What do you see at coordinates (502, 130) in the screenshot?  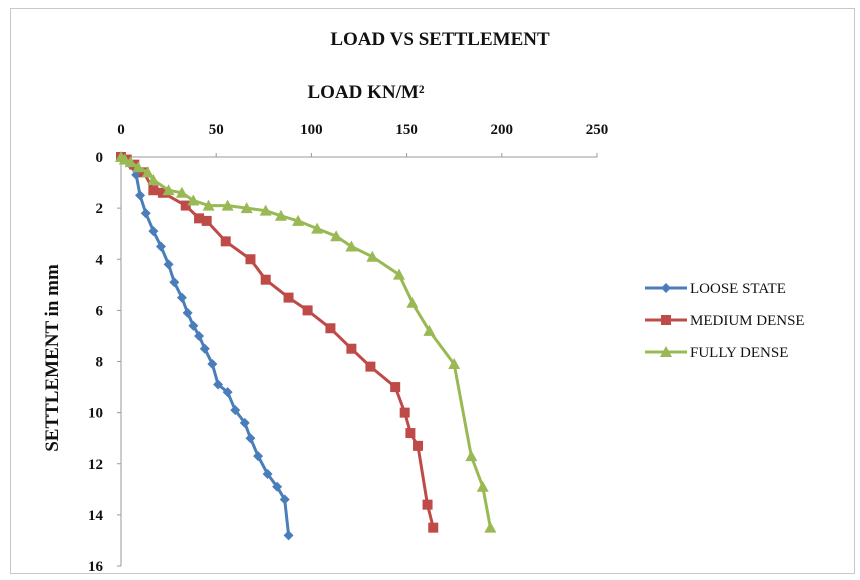 I see `x-tick-label: 200` at bounding box center [502, 130].